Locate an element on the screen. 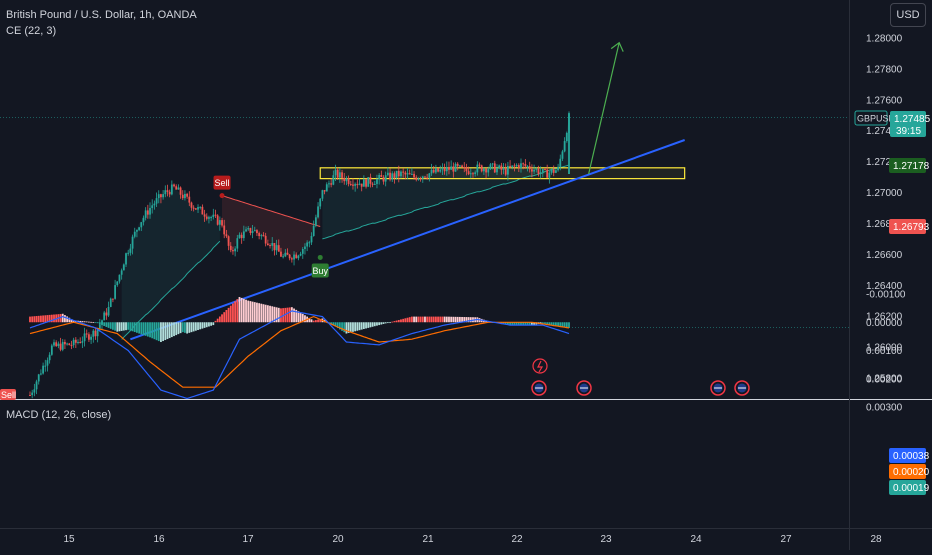 The image size is (932, 555). sell-signal-label is located at coordinates (8, 394).